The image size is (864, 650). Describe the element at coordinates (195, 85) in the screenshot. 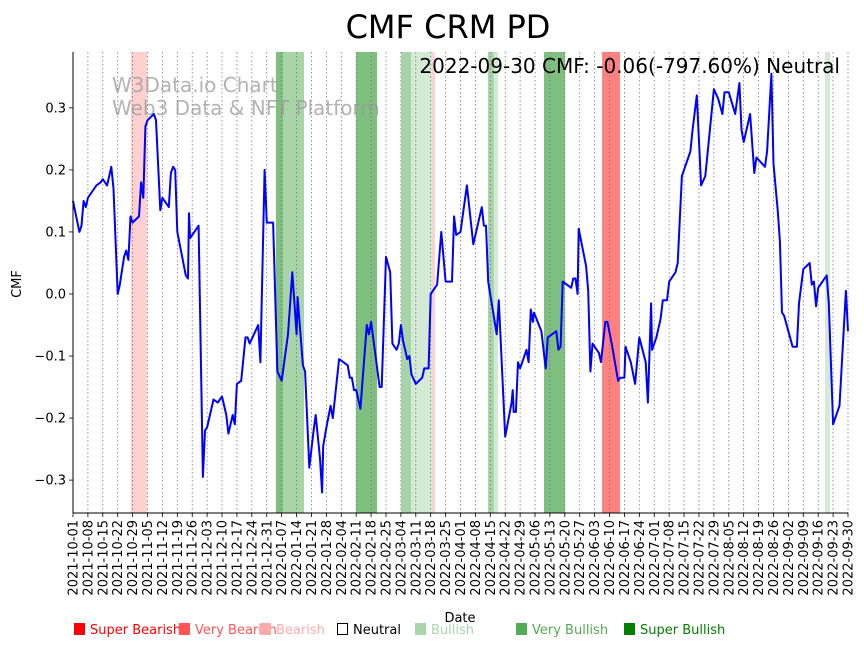

I see `watermark-line-1: W3Data.io Chart` at that location.